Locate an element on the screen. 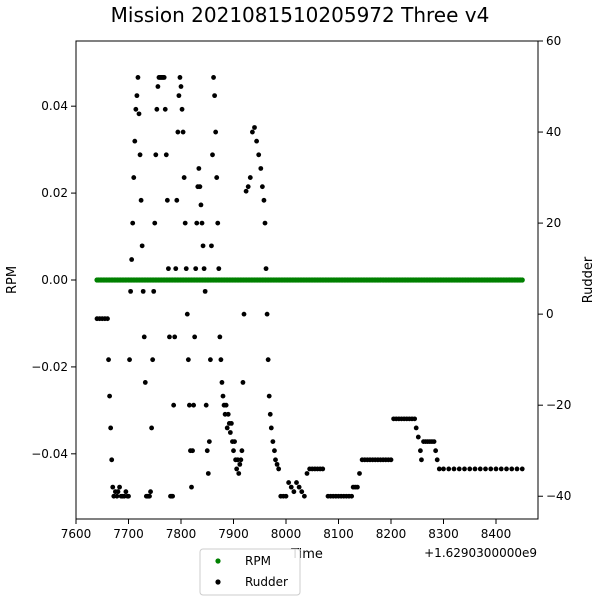  x-tick-label: 7800 is located at coordinates (181, 534).